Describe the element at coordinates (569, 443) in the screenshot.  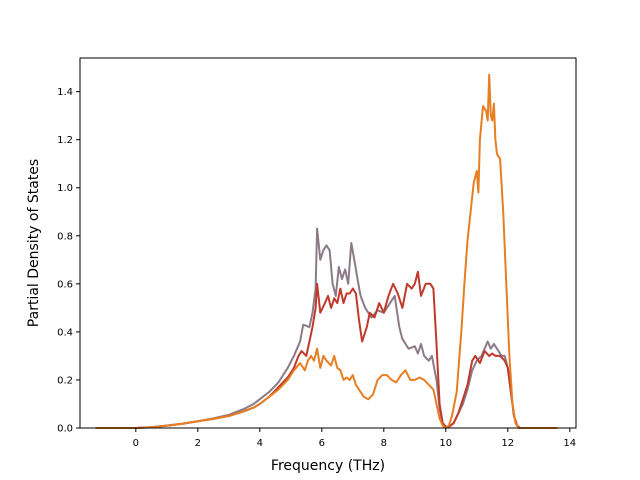
I see `x-tick-label: 14` at that location.